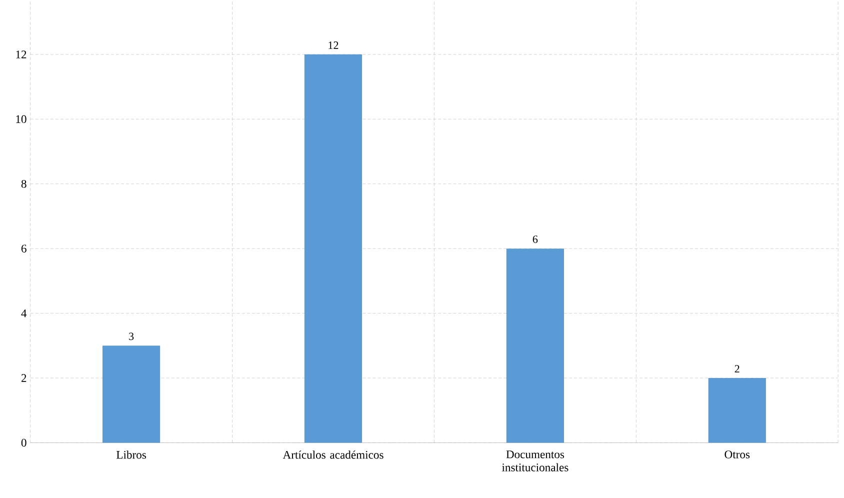 Image resolution: width=844 pixels, height=498 pixels. I want to click on y-tick-label: 6, so click(23, 248).